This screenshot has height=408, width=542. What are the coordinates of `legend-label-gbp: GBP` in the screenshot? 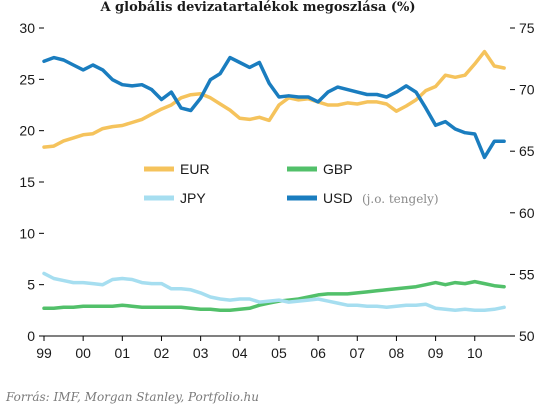 It's located at (338, 169).